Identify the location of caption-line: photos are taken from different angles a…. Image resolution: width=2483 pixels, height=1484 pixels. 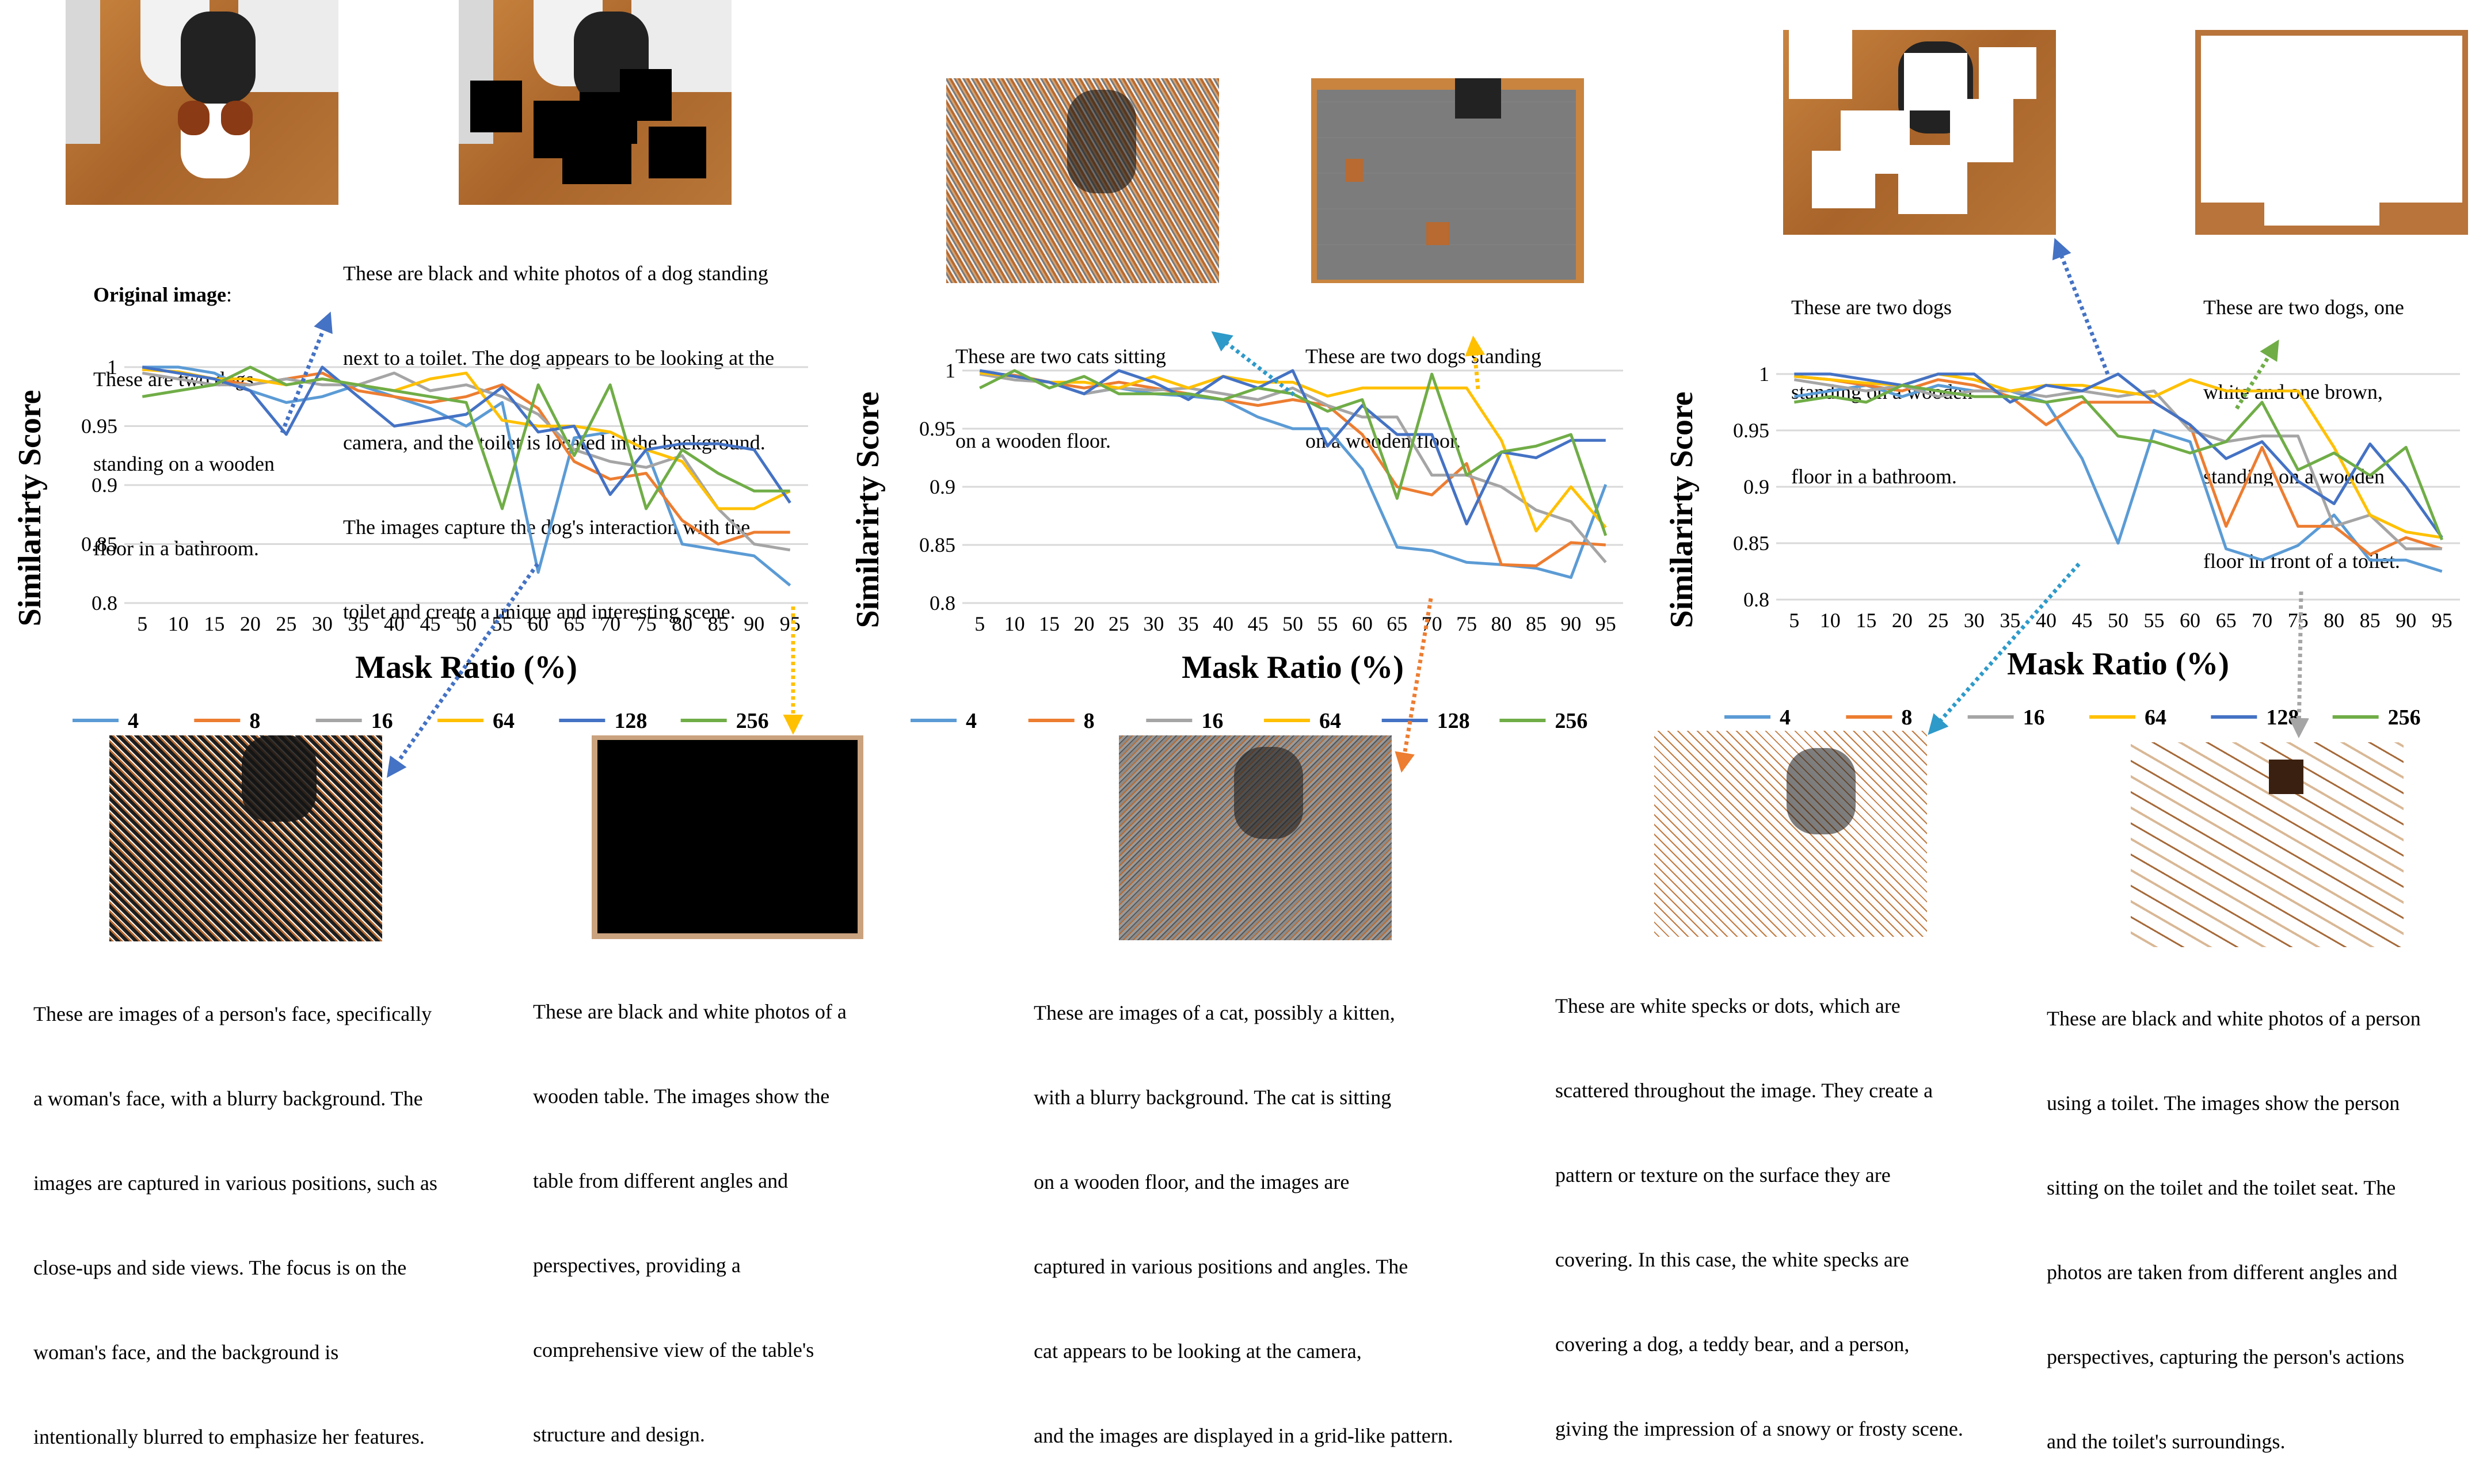
(2222, 1272).